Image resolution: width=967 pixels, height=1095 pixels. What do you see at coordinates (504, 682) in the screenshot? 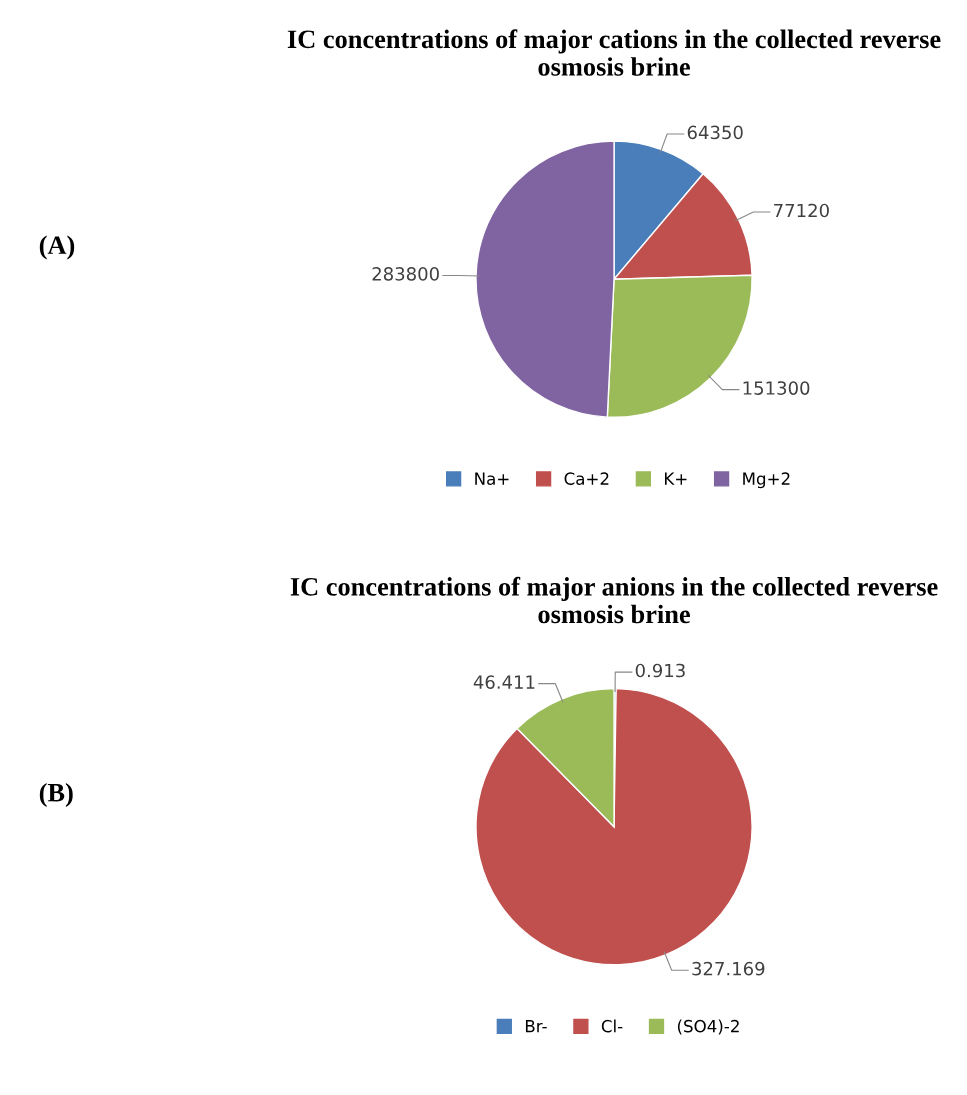
I see `data-label: 46.411` at bounding box center [504, 682].